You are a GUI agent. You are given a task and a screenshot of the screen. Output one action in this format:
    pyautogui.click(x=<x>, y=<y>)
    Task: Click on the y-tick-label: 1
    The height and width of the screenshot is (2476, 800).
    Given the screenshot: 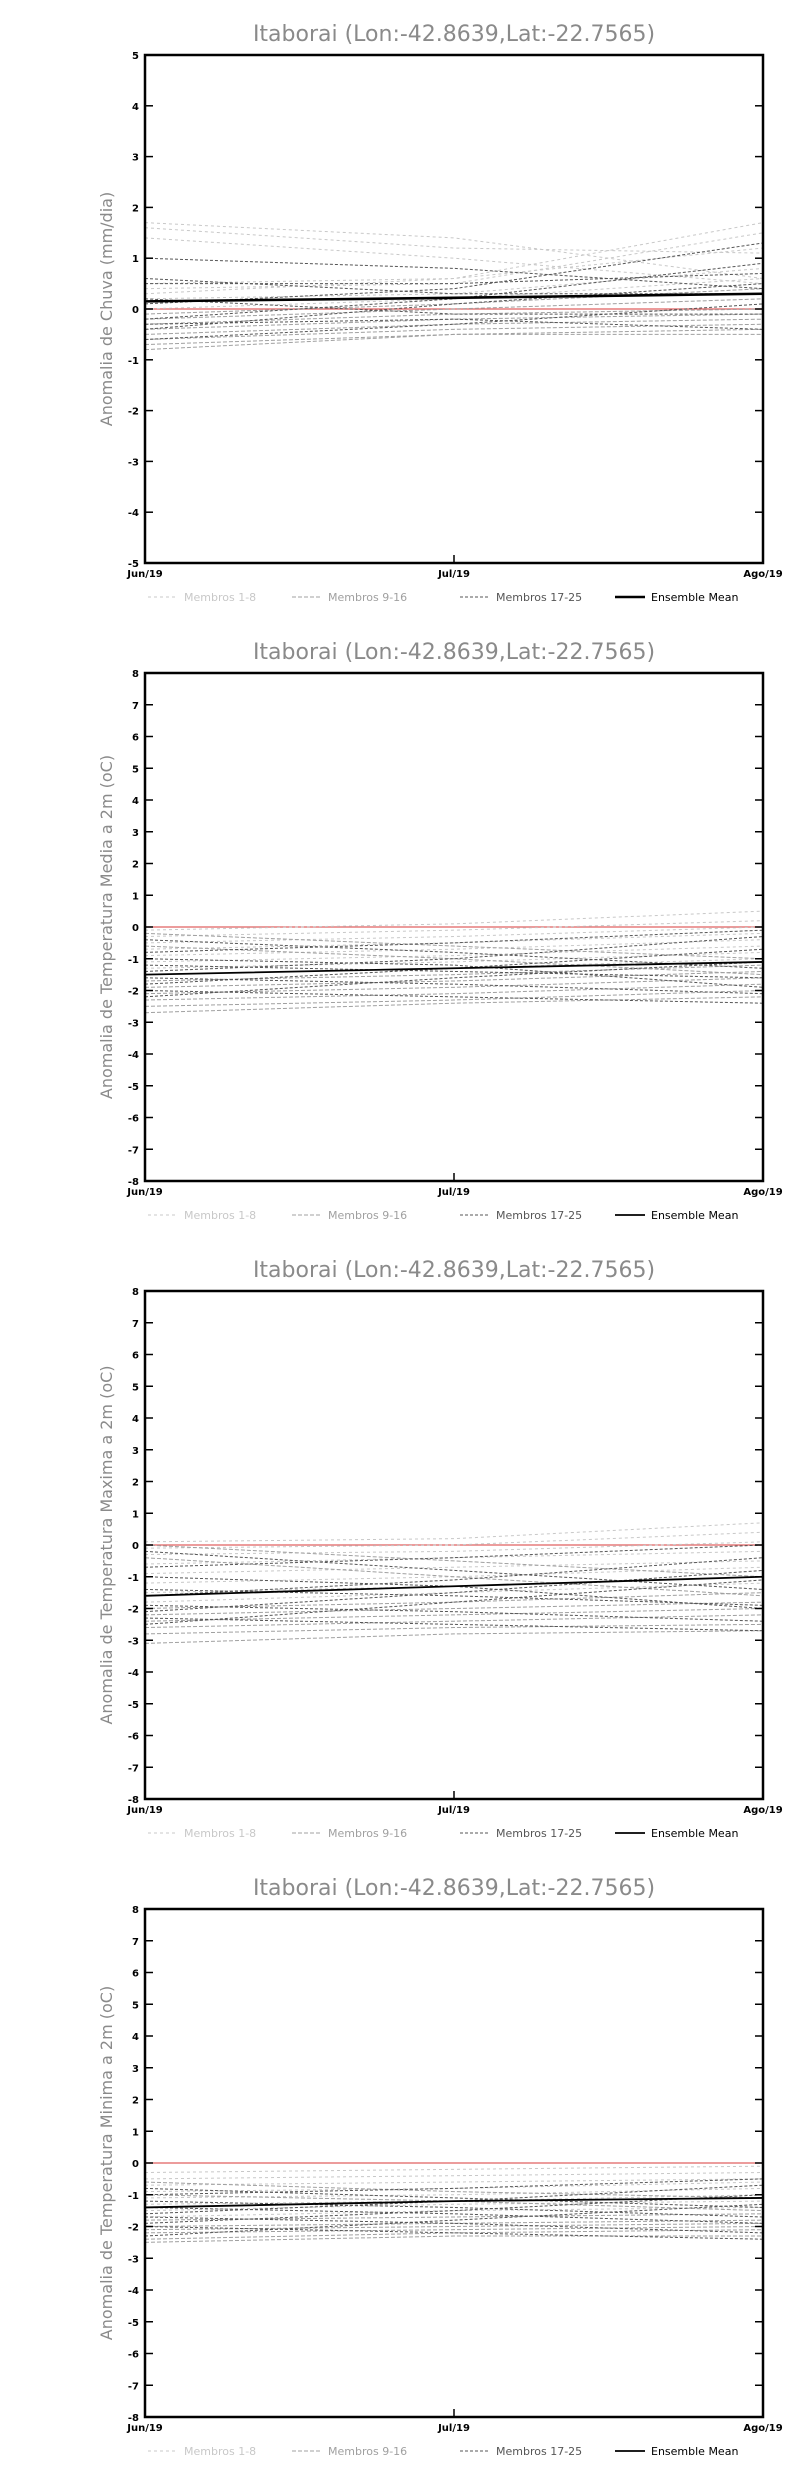 What is the action you would take?
    pyautogui.click(x=135, y=259)
    